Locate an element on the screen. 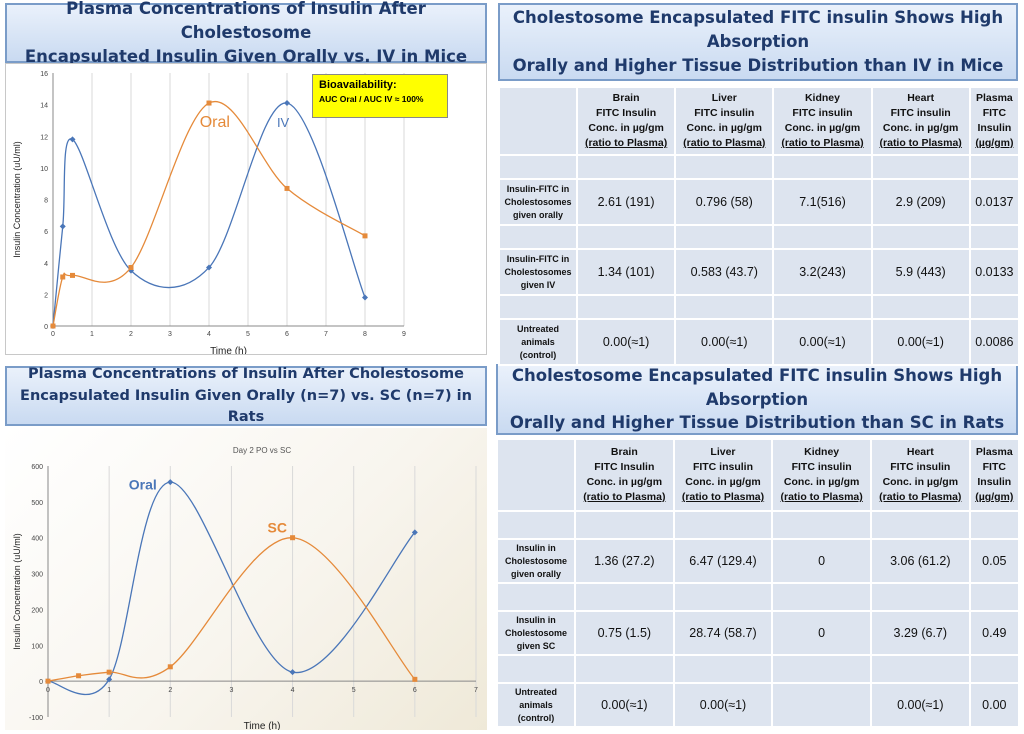 The image size is (1024, 734). rats_table-corner-cell is located at coordinates (536, 475).